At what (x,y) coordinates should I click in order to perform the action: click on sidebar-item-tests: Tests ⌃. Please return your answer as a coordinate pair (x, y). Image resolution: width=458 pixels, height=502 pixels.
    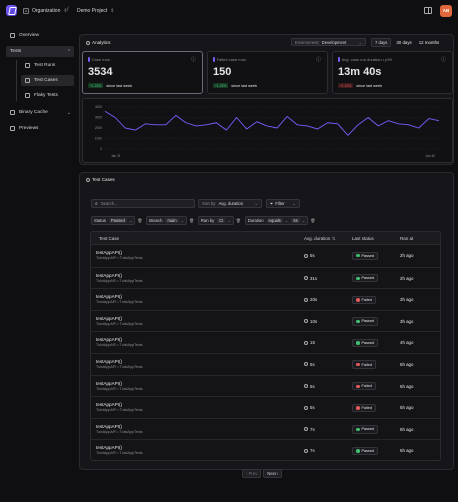
    Looking at the image, I should click on (40, 51).